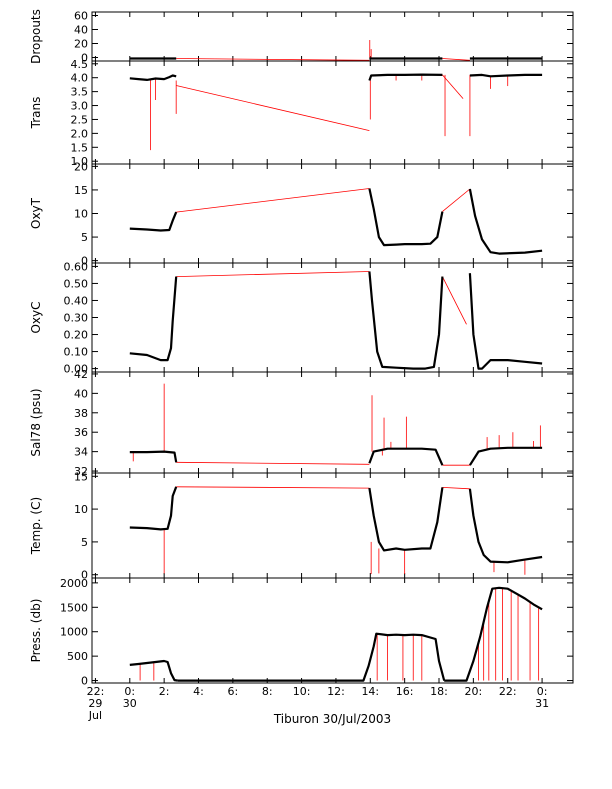 This screenshot has height=789, width=612. What do you see at coordinates (36, 317) in the screenshot?
I see `y-axis-label: OxyC` at bounding box center [36, 317].